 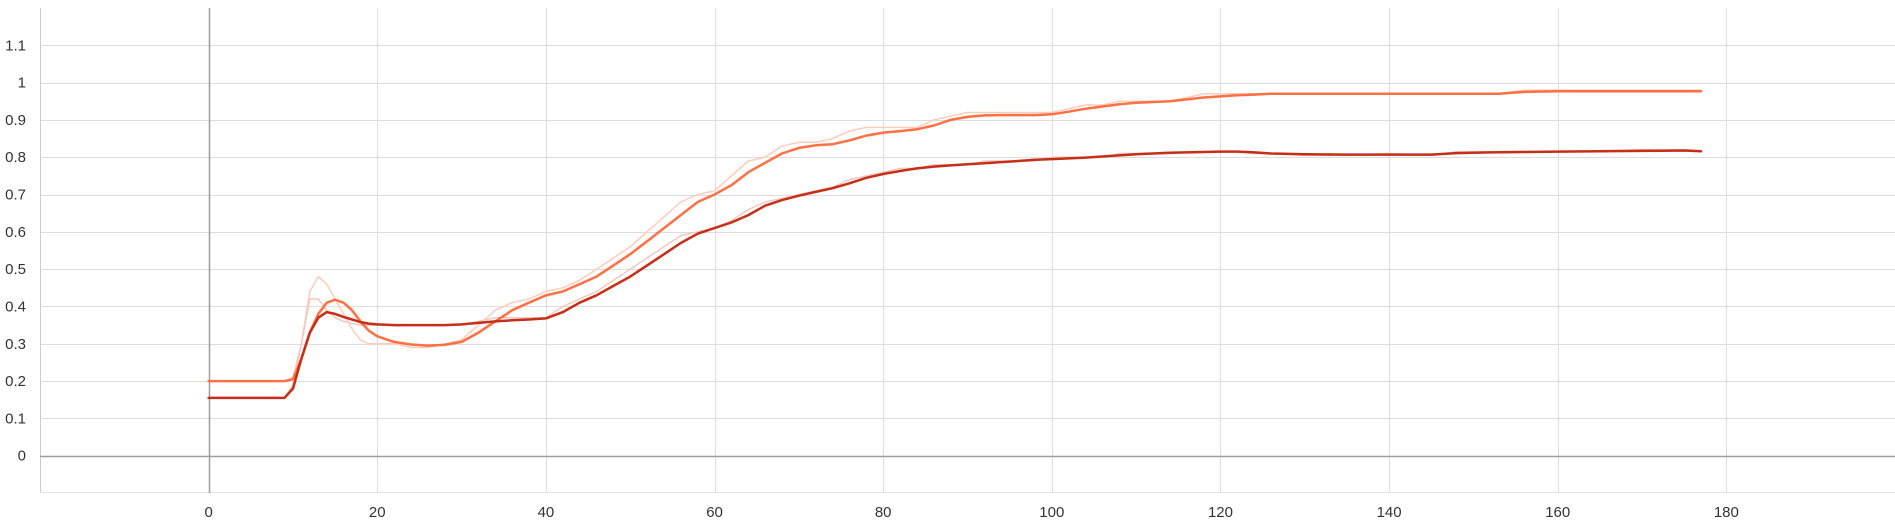 I want to click on y-tick-label: 0.5, so click(x=15, y=269).